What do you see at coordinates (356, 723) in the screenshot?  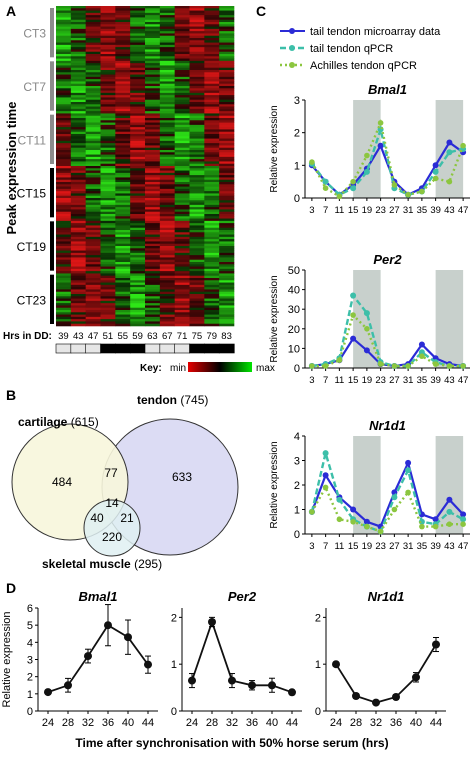 I see `x-tick-label: 28` at bounding box center [356, 723].